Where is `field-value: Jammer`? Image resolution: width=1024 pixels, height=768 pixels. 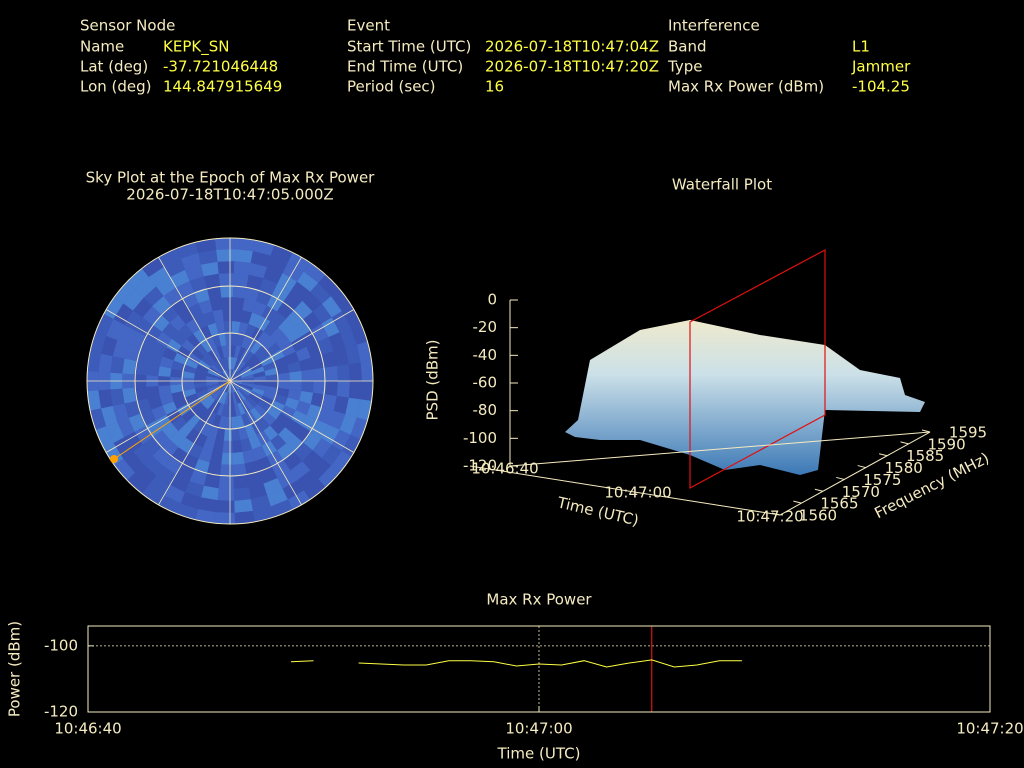 field-value: Jammer is located at coordinates (881, 67).